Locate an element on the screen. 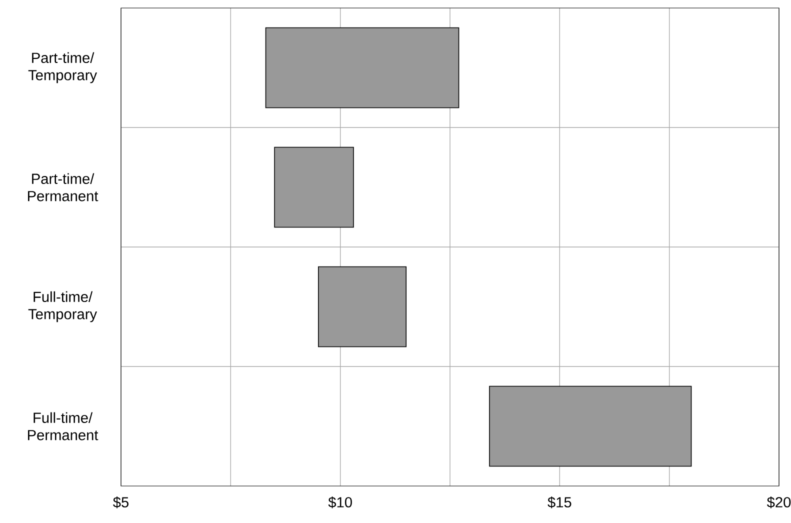 The image size is (791, 523). y-tick-label: Part-time/ Temporary is located at coordinates (63, 68).